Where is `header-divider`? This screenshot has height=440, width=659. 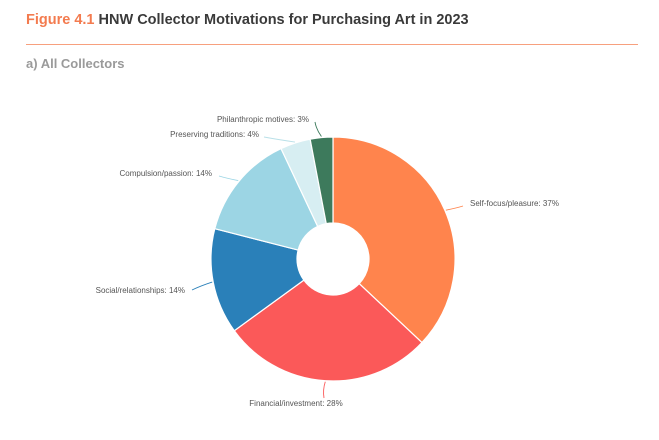 header-divider is located at coordinates (332, 44).